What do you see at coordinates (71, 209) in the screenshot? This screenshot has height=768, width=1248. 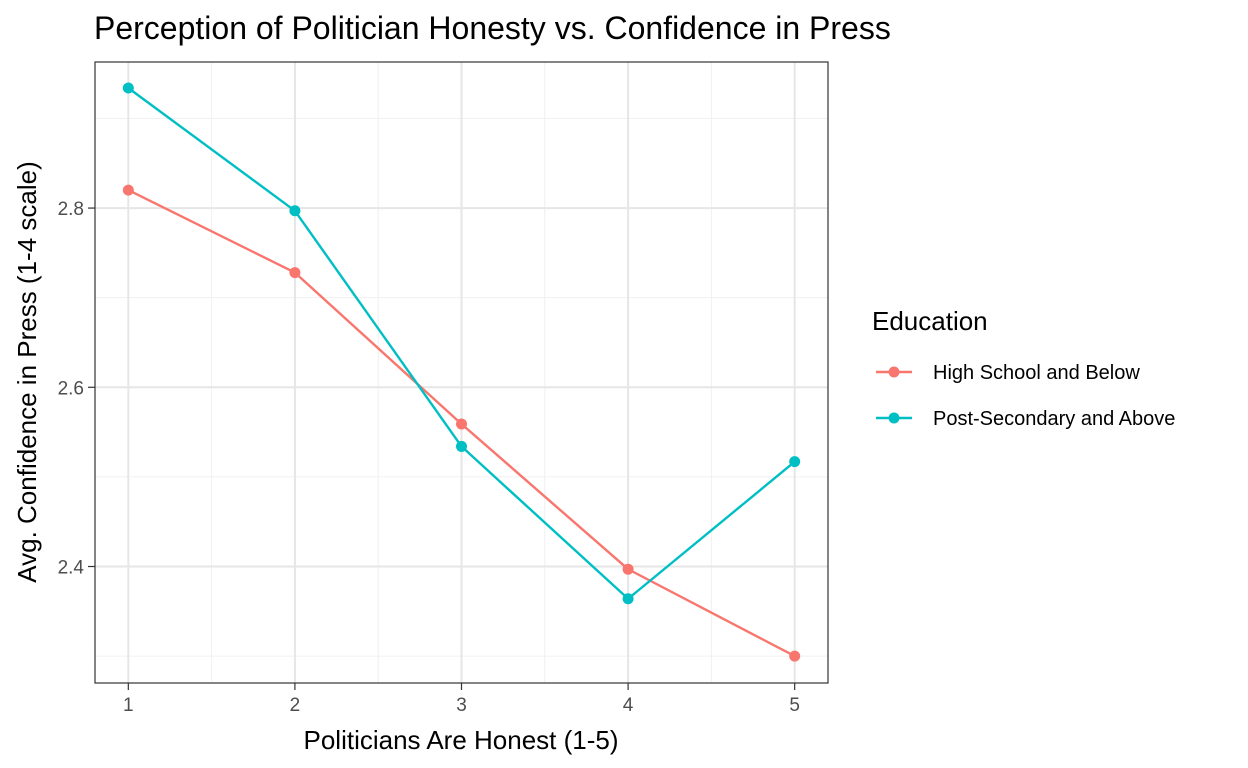 I see `y-tick-label: 2.8` at bounding box center [71, 209].